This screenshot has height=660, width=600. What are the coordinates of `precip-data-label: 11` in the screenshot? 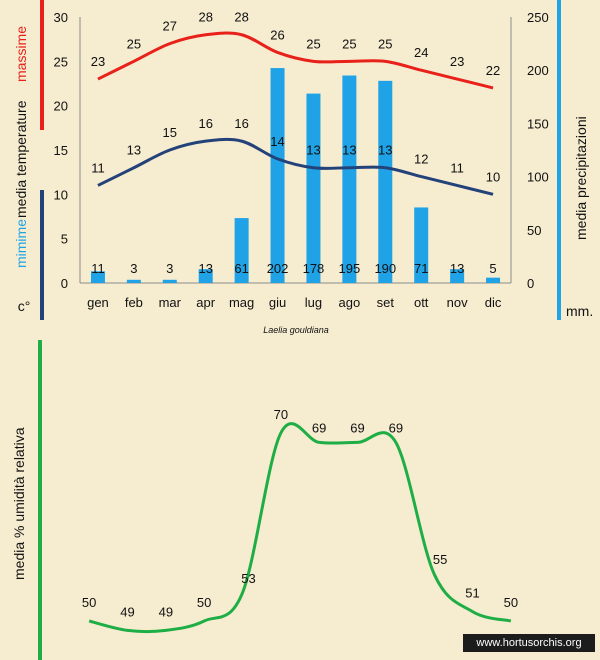 It's located at (98, 268).